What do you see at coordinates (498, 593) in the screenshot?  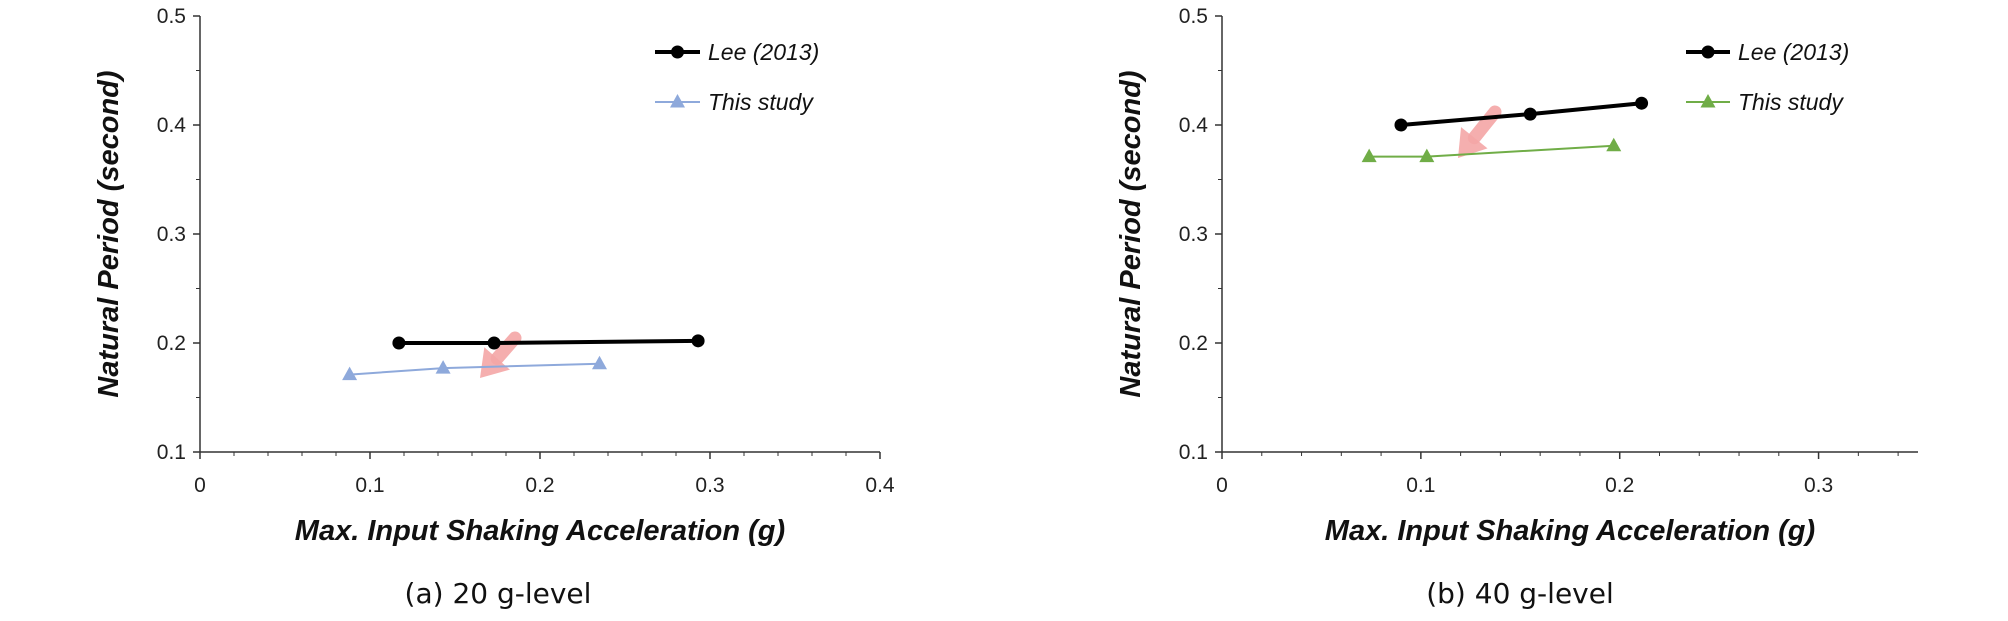 I see `panel-caption: (a) 20 g-level` at bounding box center [498, 593].